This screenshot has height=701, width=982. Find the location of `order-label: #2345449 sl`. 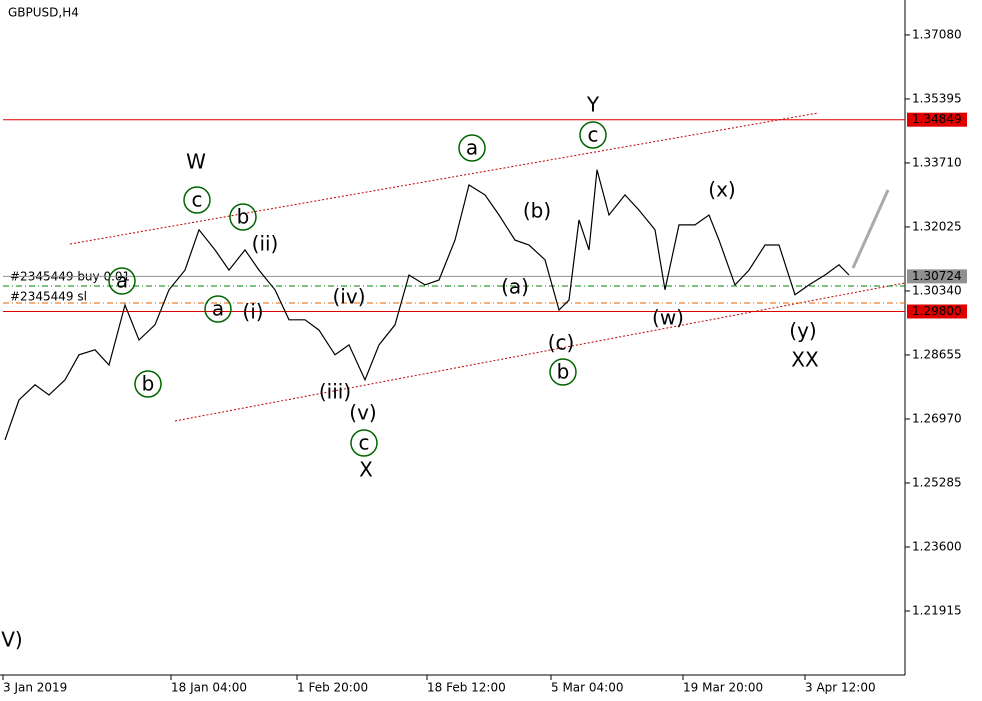

order-label: #2345449 sl is located at coordinates (48, 297).